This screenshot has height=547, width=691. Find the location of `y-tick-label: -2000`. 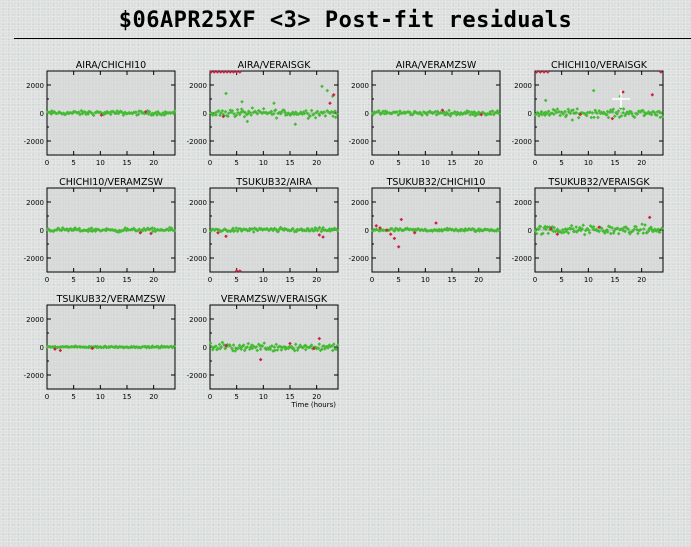

y-tick-label: -2000 is located at coordinates (359, 259).